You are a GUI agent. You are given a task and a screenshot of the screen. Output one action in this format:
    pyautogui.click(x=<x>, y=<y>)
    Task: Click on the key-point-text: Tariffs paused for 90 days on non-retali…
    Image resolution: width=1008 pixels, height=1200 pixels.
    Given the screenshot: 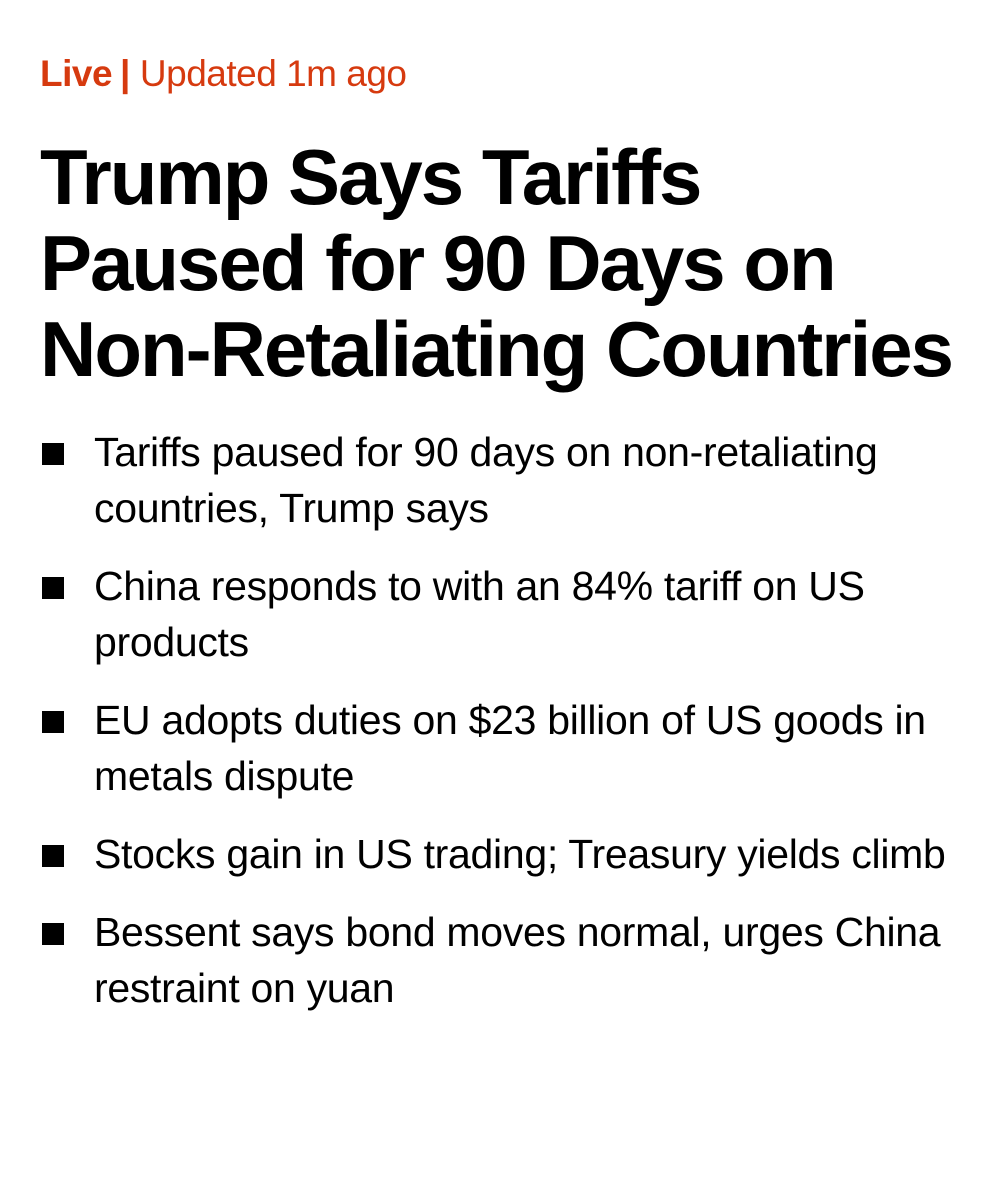 What is the action you would take?
    pyautogui.click(x=486, y=480)
    